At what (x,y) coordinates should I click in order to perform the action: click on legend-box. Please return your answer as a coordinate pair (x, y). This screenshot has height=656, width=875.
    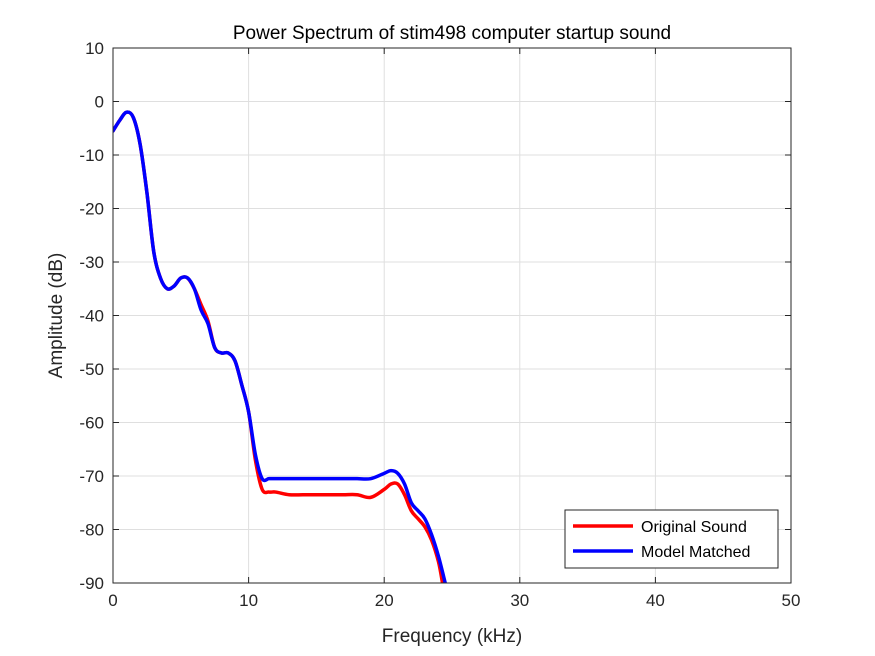
    Looking at the image, I should click on (671, 539).